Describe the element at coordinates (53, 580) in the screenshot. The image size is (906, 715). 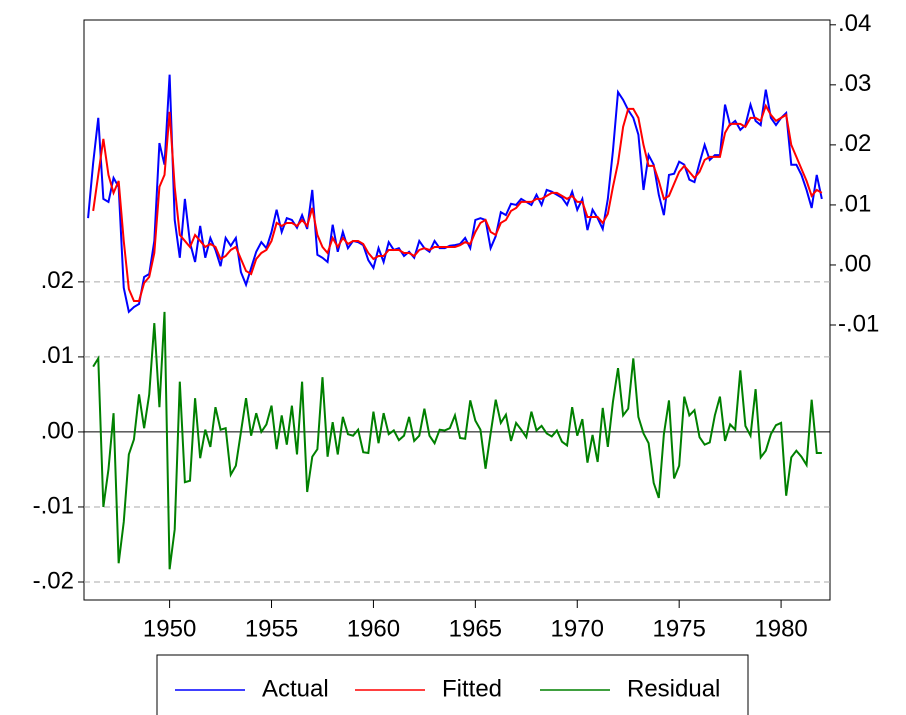
I see `y-tick-label: -.02` at that location.